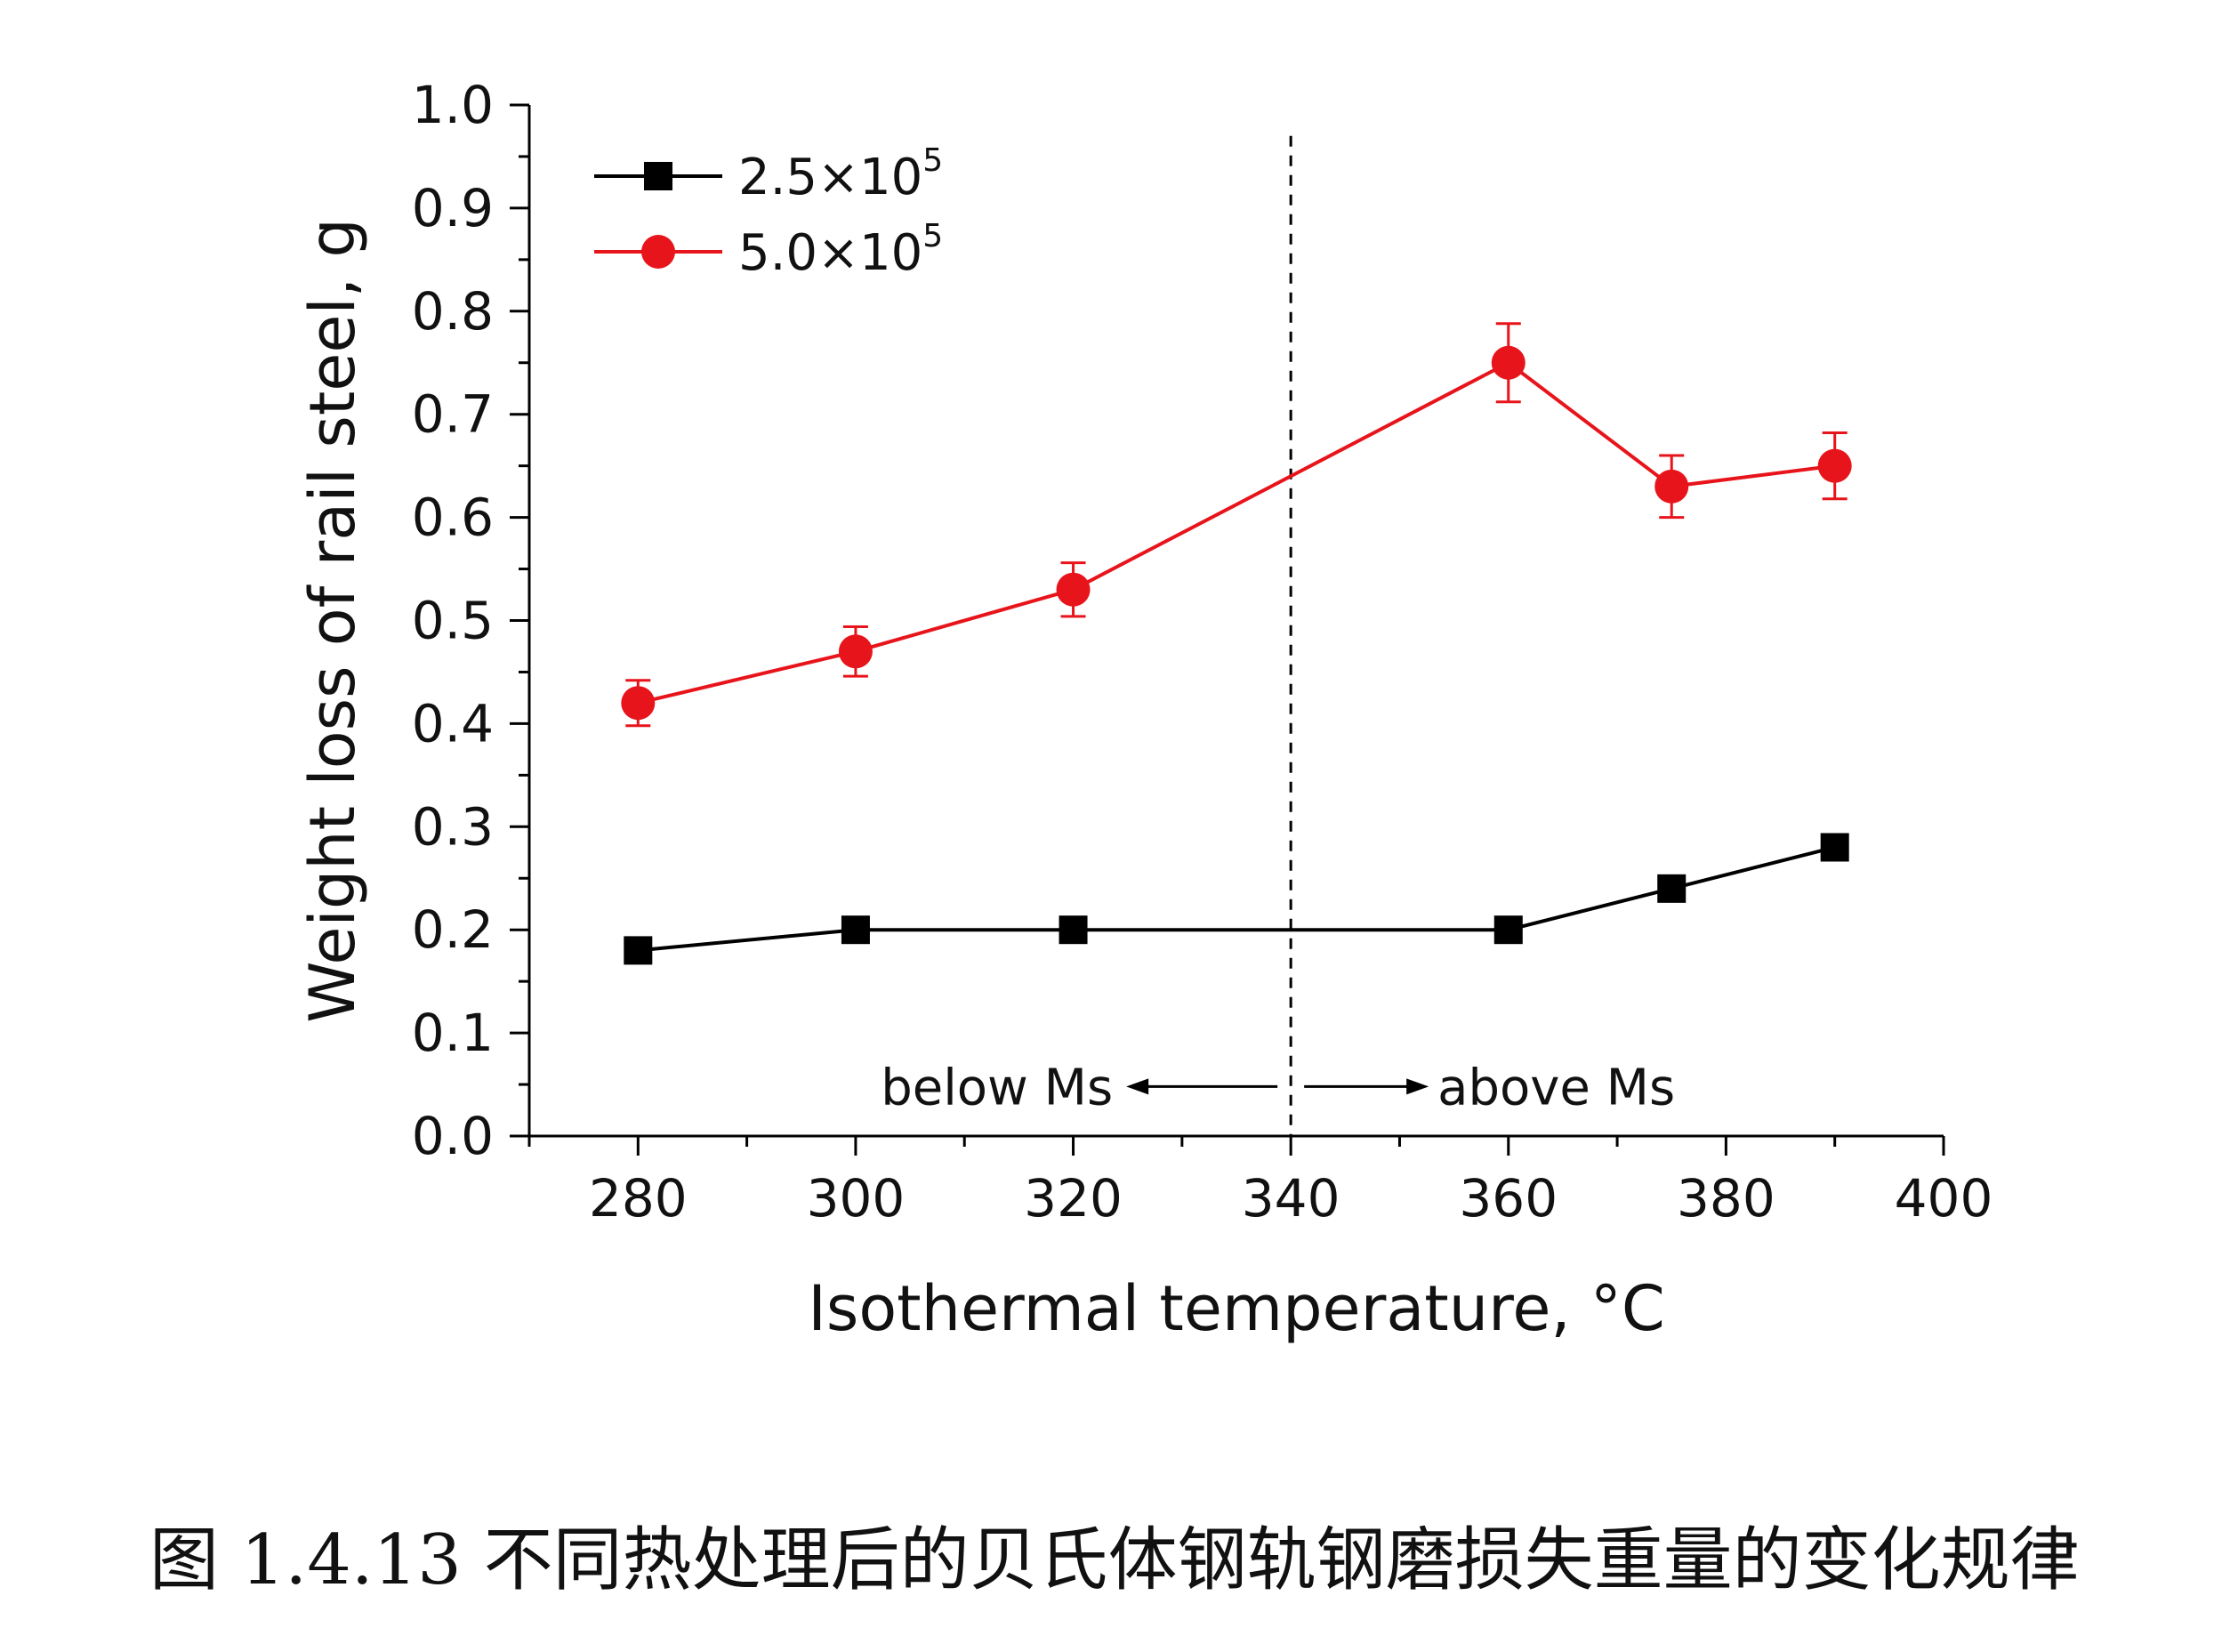 This screenshot has width=2230, height=1652. Describe the element at coordinates (1944, 1198) in the screenshot. I see `x-tick-label: 400` at that location.